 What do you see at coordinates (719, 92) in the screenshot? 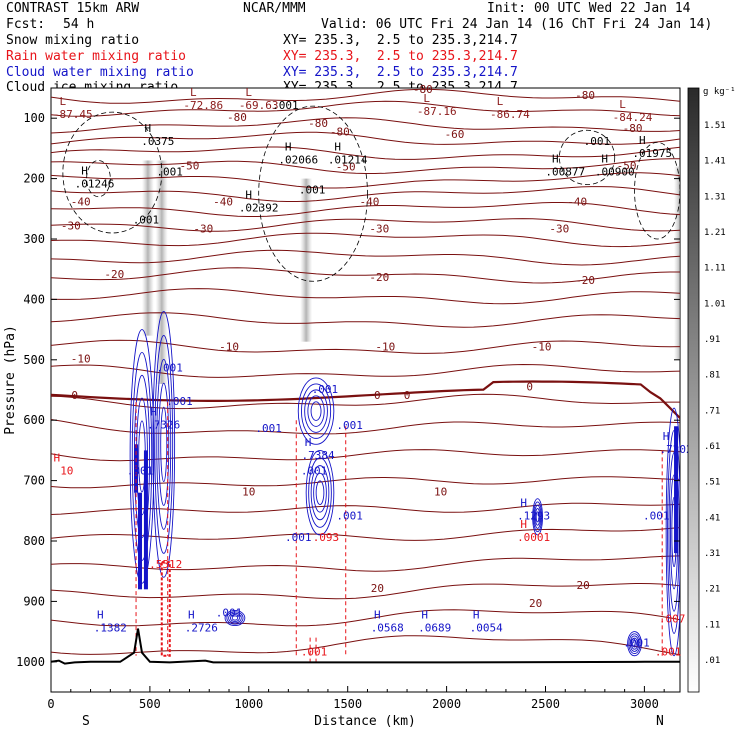
I see `colorbar-unit: g kg⁻¹` at bounding box center [719, 92].